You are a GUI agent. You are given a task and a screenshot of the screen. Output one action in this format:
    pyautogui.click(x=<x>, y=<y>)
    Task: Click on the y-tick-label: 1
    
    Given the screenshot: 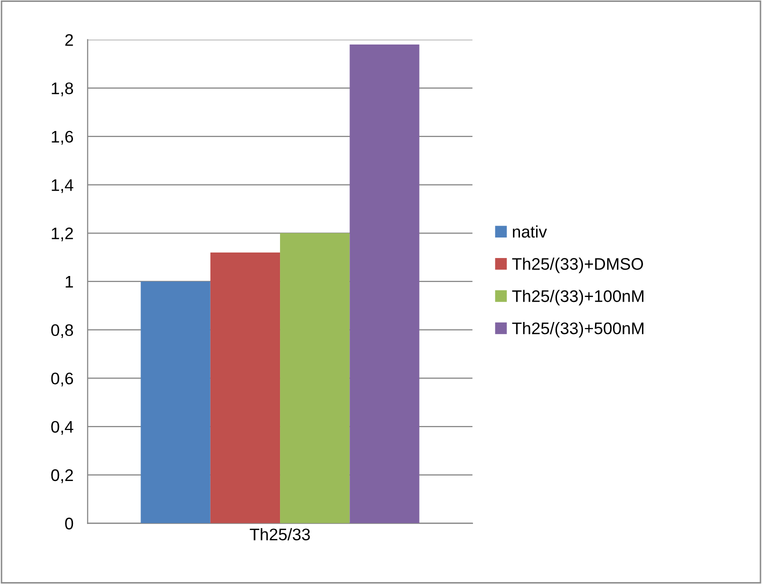 What is the action you would take?
    pyautogui.click(x=69, y=282)
    